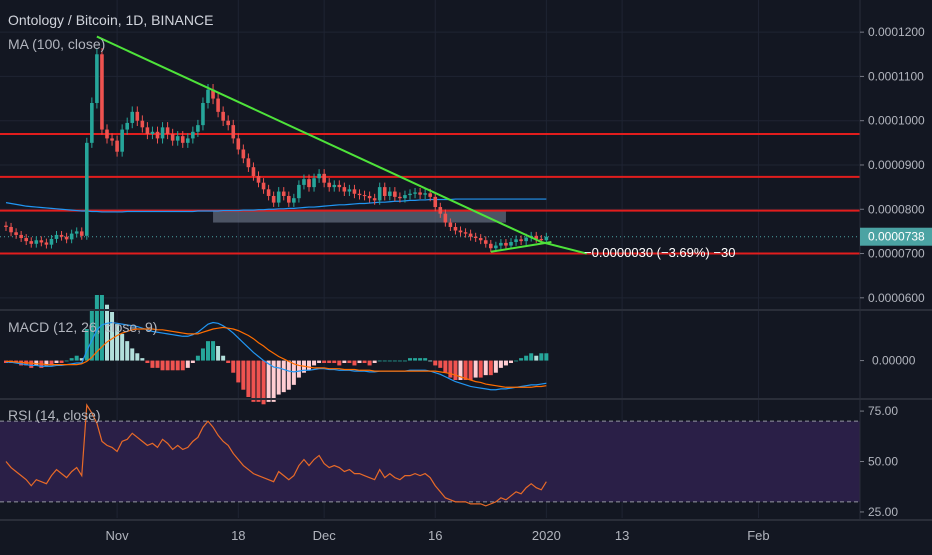 The width and height of the screenshot is (932, 555). Describe the element at coordinates (54, 415) in the screenshot. I see `rsi-legend: RSI (14, close)` at that location.